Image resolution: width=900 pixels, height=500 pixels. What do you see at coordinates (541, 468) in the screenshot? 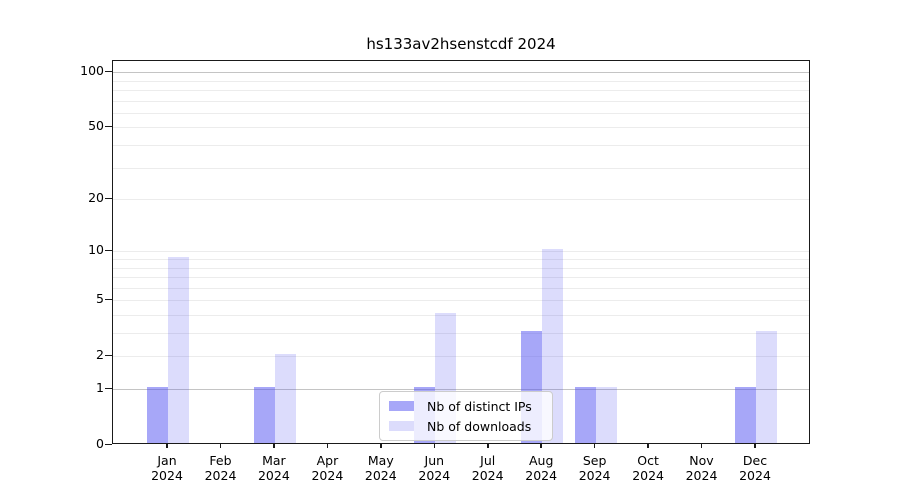
I see `x-tick-label-aug: Aug 2024` at bounding box center [541, 468].